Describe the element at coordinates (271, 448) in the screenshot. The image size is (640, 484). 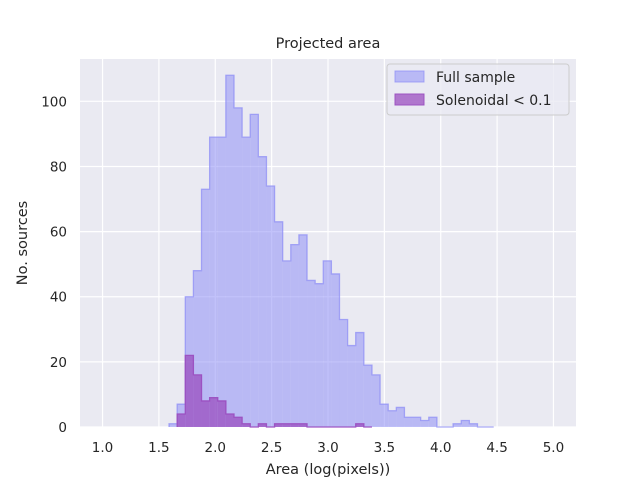
I see `x-tick-label: 2.5` at that location.